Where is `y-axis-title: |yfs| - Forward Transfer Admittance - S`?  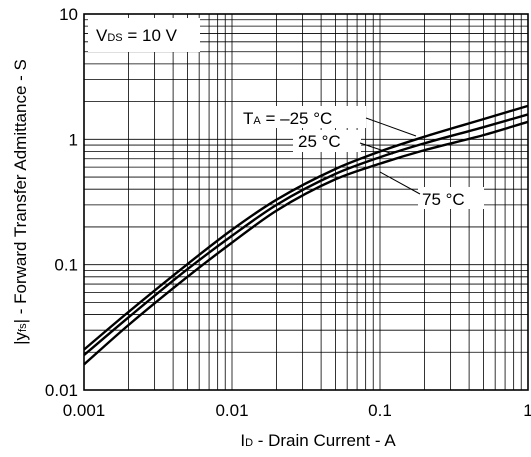 y-axis-title: |yfs| - Forward Transfer Admittance - S is located at coordinates (20, 202).